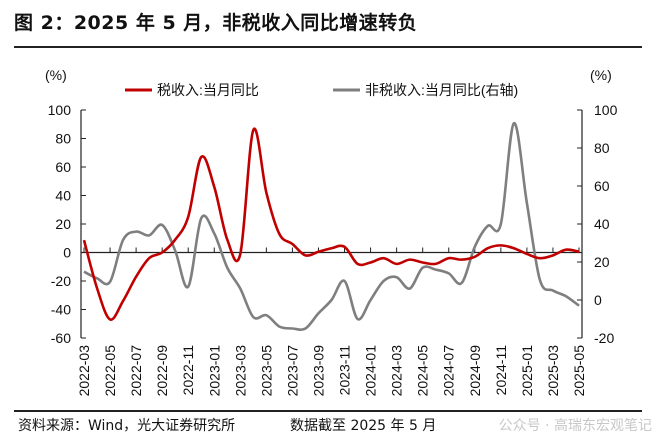  What do you see at coordinates (127, 426) in the screenshot?
I see `source-note: 资料来源：Wind，光大证券研究所` at bounding box center [127, 426].